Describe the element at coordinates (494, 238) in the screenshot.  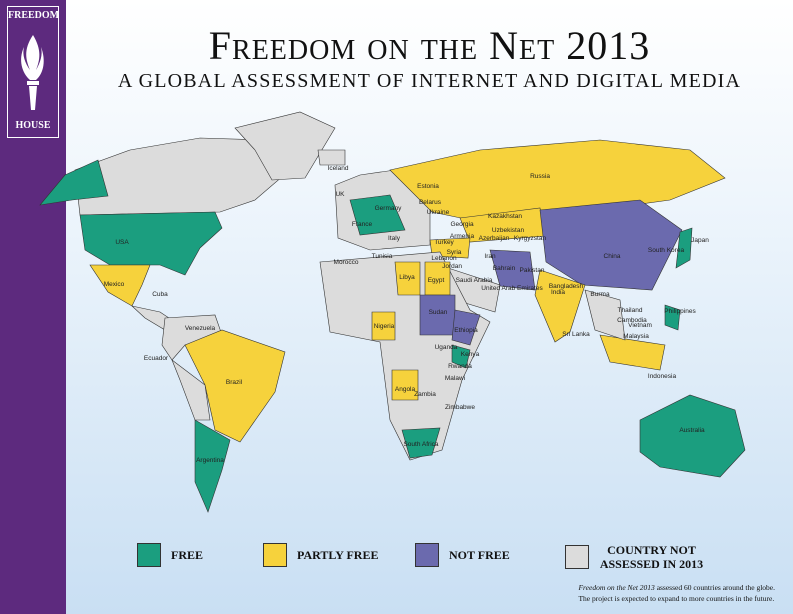
I see `country-label: Azerbaijan` at that location.